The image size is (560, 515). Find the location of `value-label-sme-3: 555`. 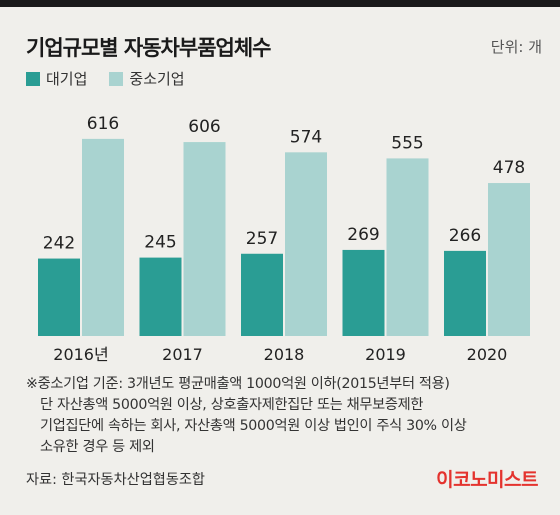

value-label-sme-3: 555 is located at coordinates (407, 143).